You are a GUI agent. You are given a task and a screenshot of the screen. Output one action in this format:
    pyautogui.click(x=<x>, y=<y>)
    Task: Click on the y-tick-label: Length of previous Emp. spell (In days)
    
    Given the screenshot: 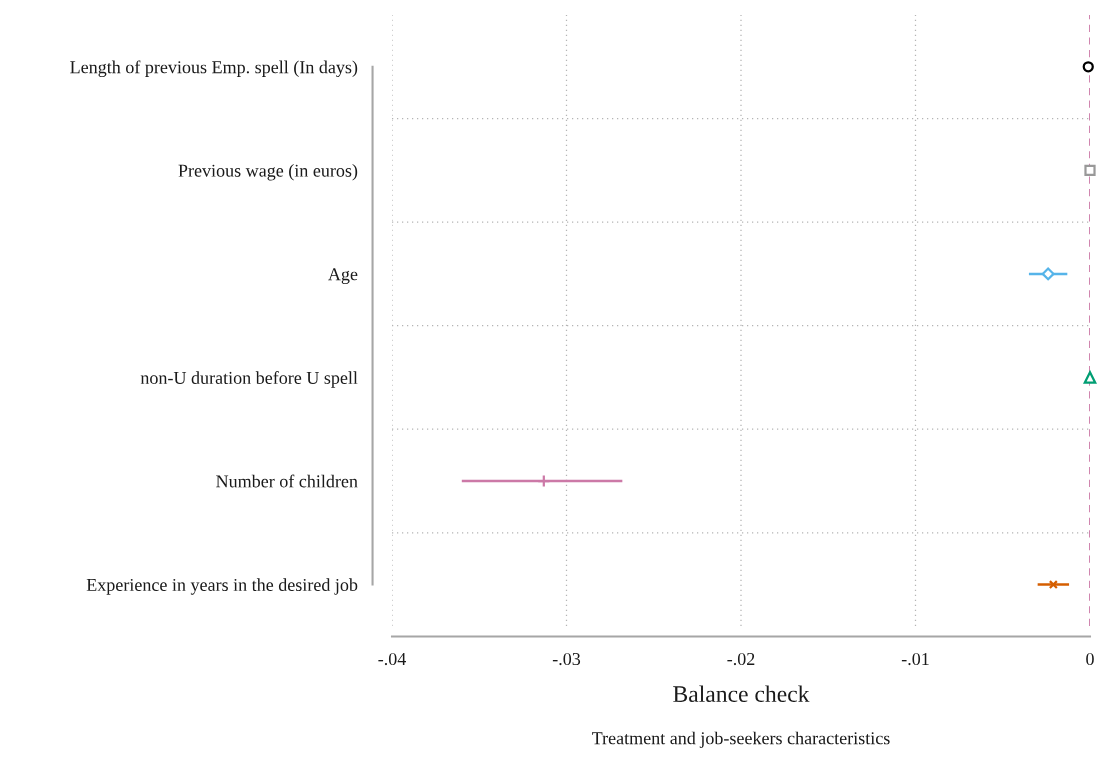 What is the action you would take?
    pyautogui.click(x=214, y=69)
    